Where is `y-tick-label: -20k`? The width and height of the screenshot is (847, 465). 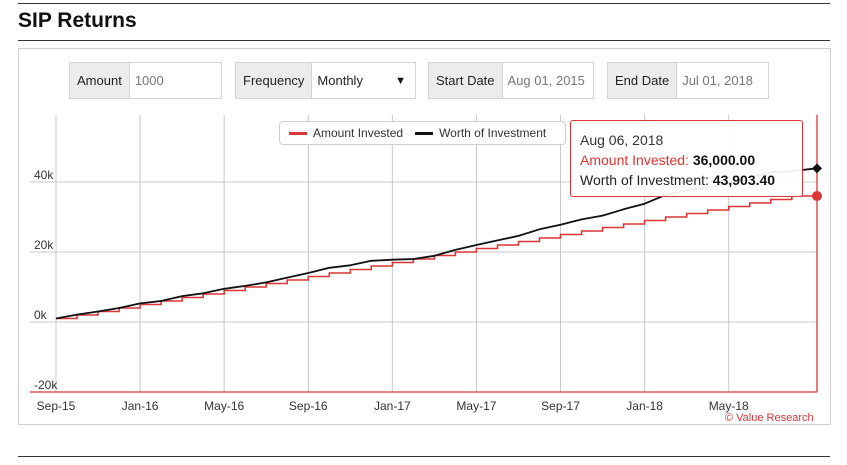 y-tick-label: -20k is located at coordinates (46, 385).